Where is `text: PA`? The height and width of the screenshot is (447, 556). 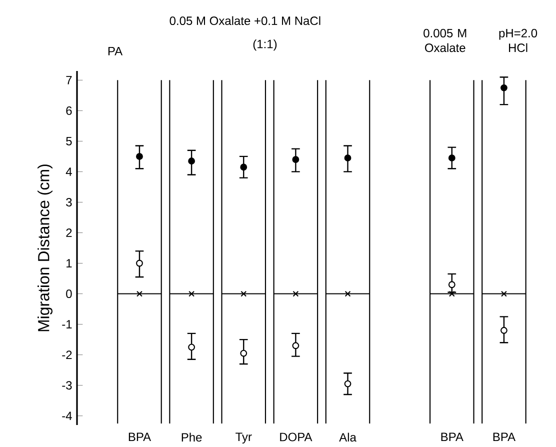 text: PA is located at coordinates (115, 51).